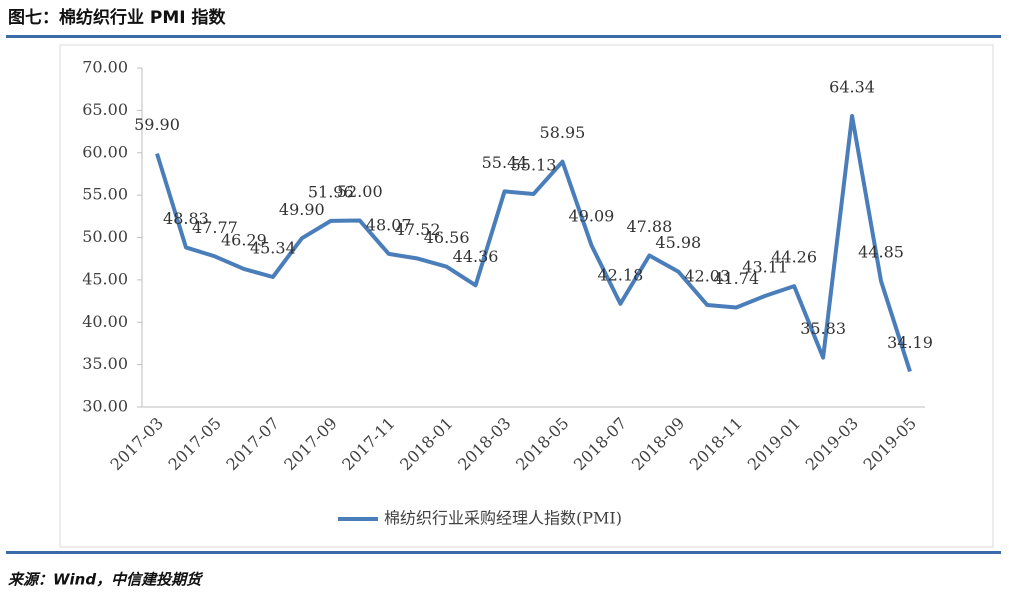 The height and width of the screenshot is (595, 1009). I want to click on footer-rule, so click(503, 552).